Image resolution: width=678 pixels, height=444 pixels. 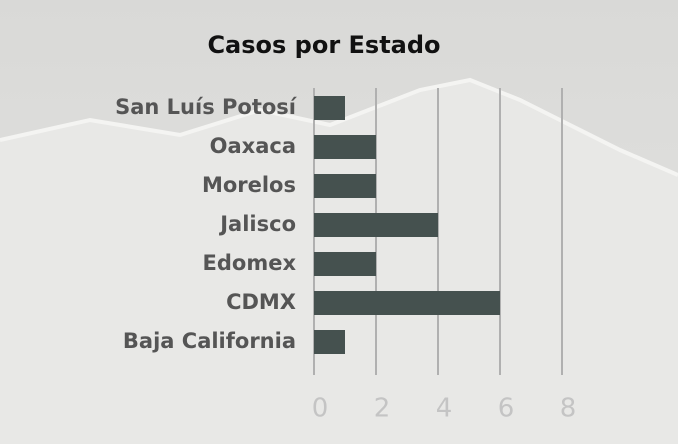 What do you see at coordinates (249, 185) in the screenshot?
I see `y-tick-label: Morelos` at bounding box center [249, 185].